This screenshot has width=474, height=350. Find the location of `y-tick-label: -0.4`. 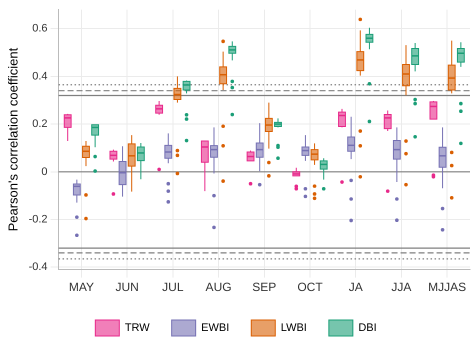

y-tick-label: -0.4 is located at coordinates (38, 267).